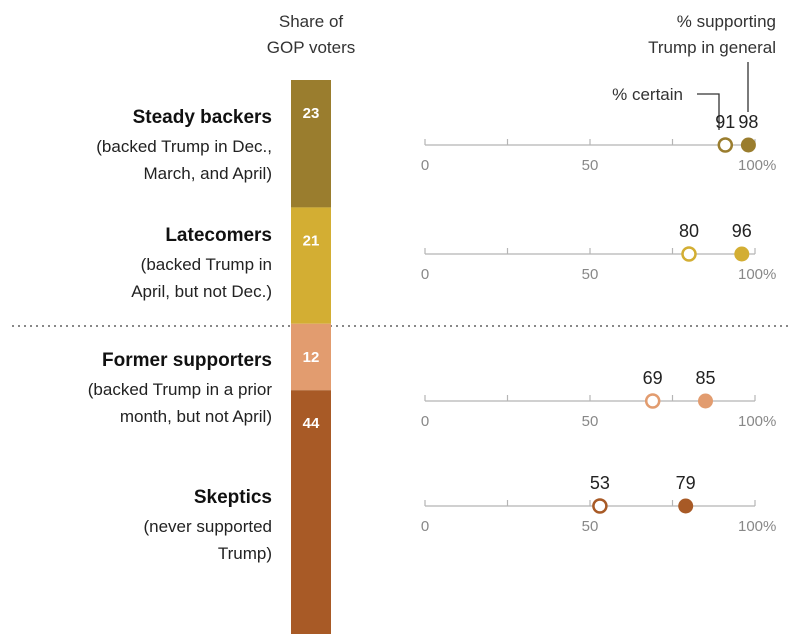 This screenshot has height=634, width=790. What do you see at coordinates (652, 401) in the screenshot?
I see `dot-certain-former` at bounding box center [652, 401].